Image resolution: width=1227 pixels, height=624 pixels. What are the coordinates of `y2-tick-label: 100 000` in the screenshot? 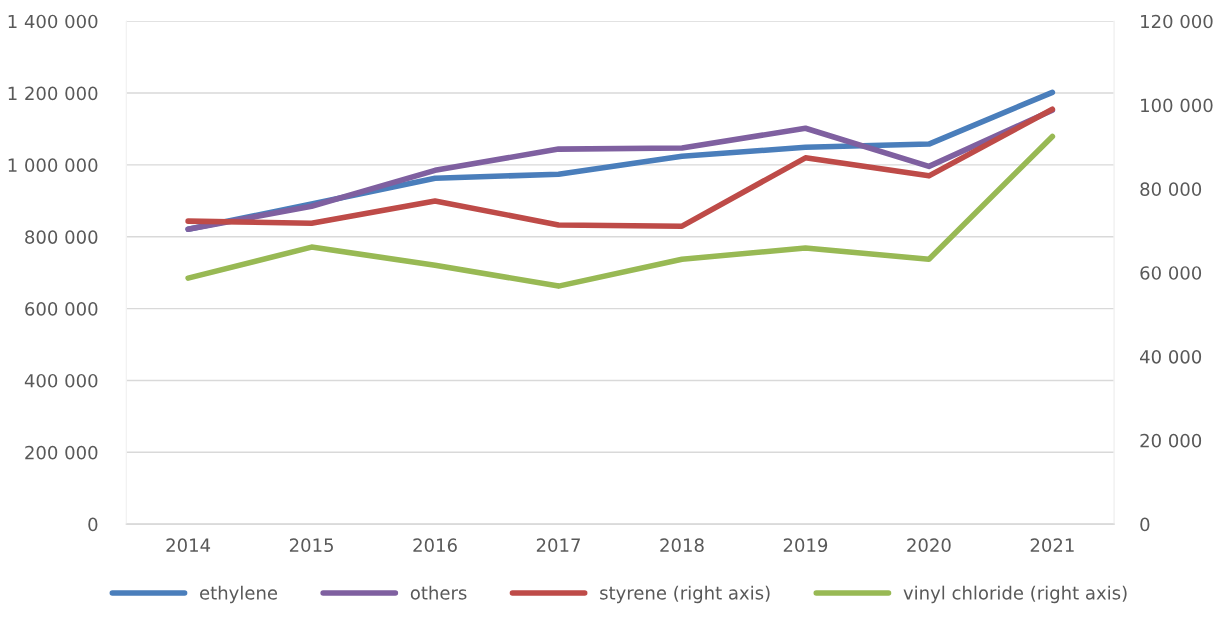 It's located at (1177, 105).